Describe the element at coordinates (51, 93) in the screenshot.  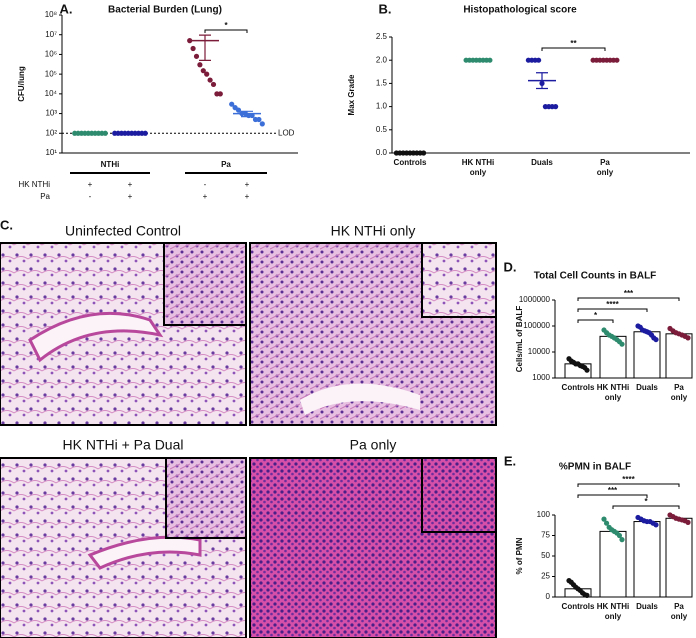
I see `y-tick-label: 10⁴` at that location.